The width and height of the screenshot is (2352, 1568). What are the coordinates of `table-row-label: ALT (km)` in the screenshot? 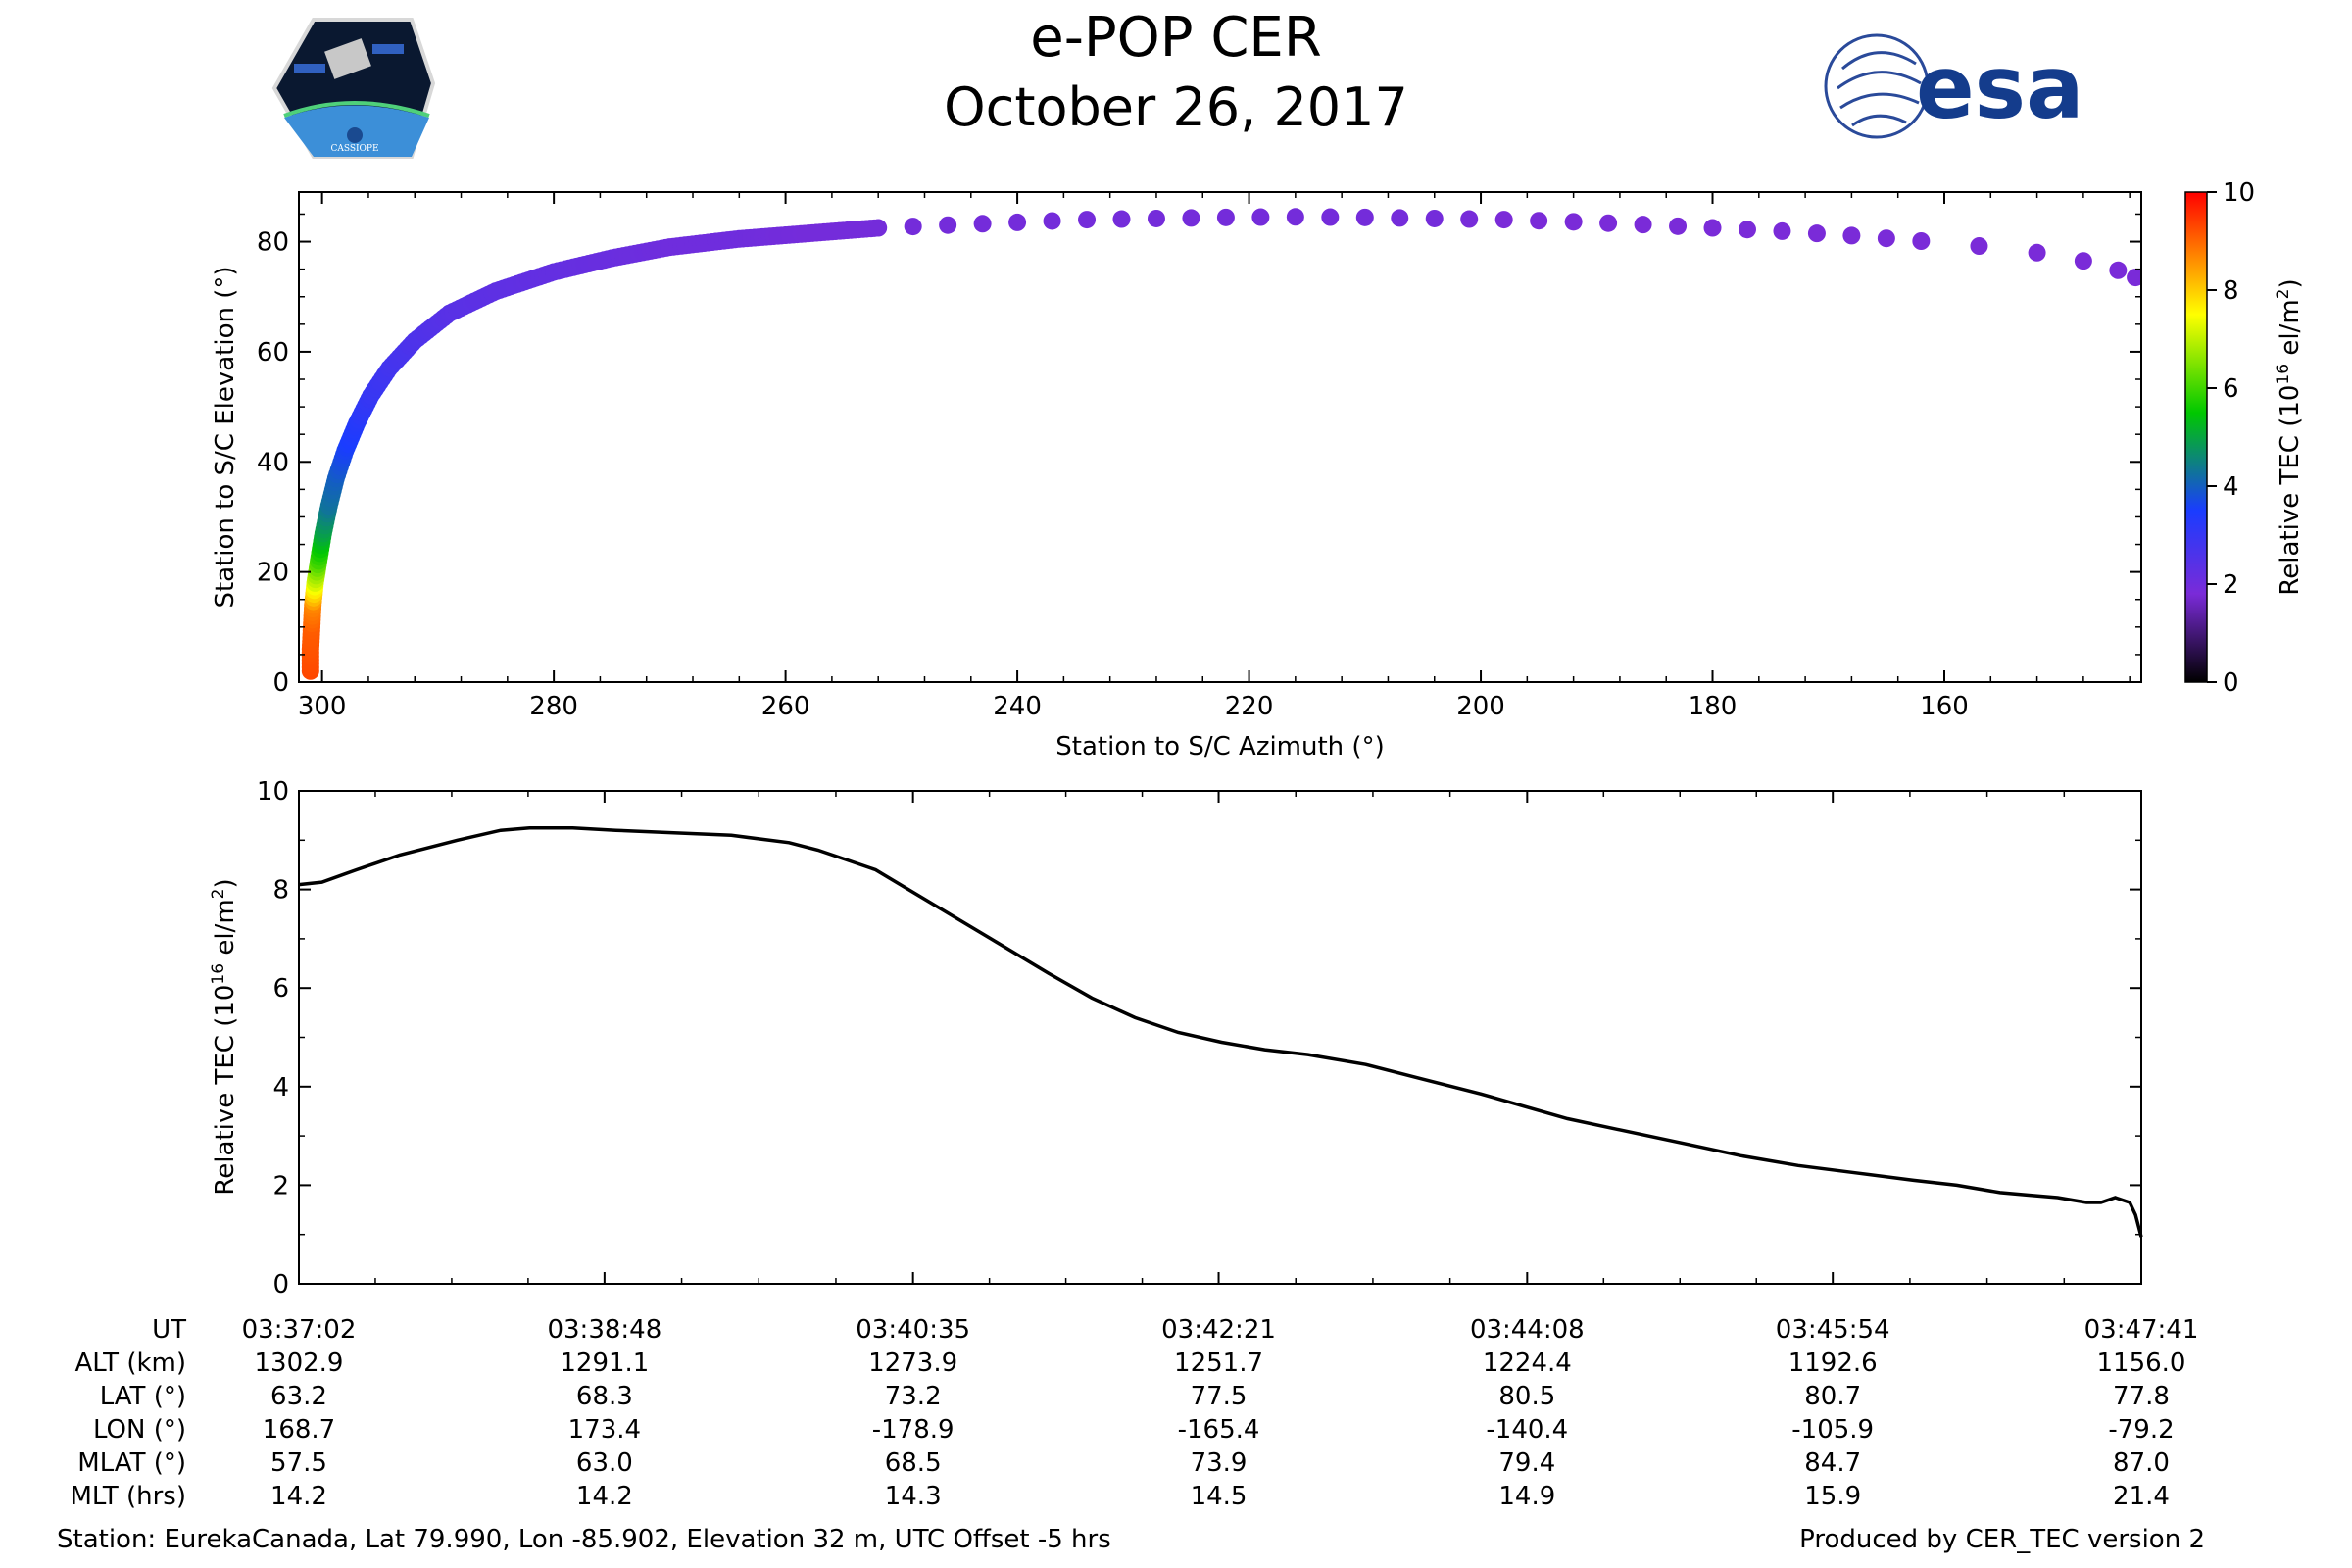 It's located at (130, 1363).